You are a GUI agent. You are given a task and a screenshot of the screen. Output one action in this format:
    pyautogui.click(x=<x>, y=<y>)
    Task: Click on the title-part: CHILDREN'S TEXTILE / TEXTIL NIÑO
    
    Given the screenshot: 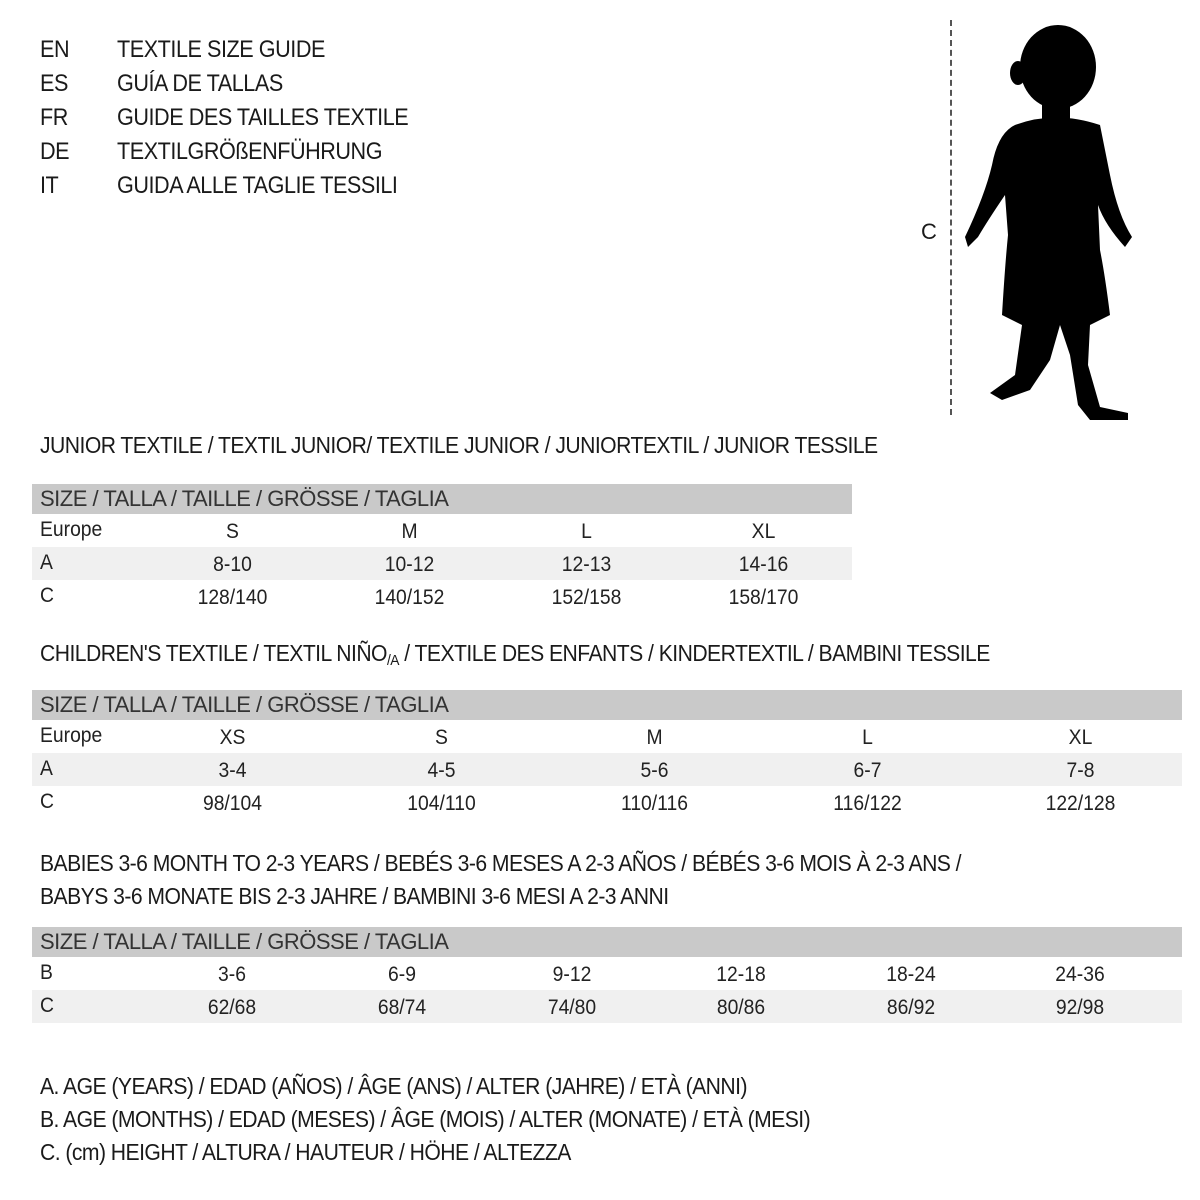 What is the action you would take?
    pyautogui.click(x=214, y=653)
    